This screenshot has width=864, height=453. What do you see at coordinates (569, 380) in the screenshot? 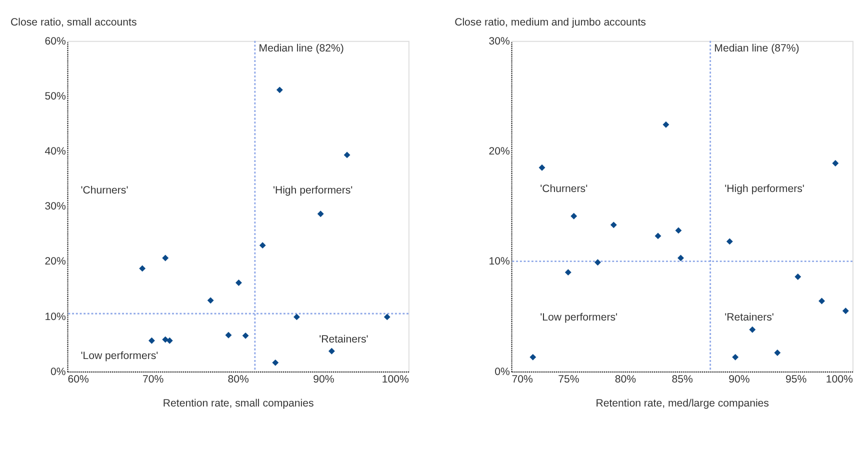
I see `x-tick-label: 75%` at bounding box center [569, 380].